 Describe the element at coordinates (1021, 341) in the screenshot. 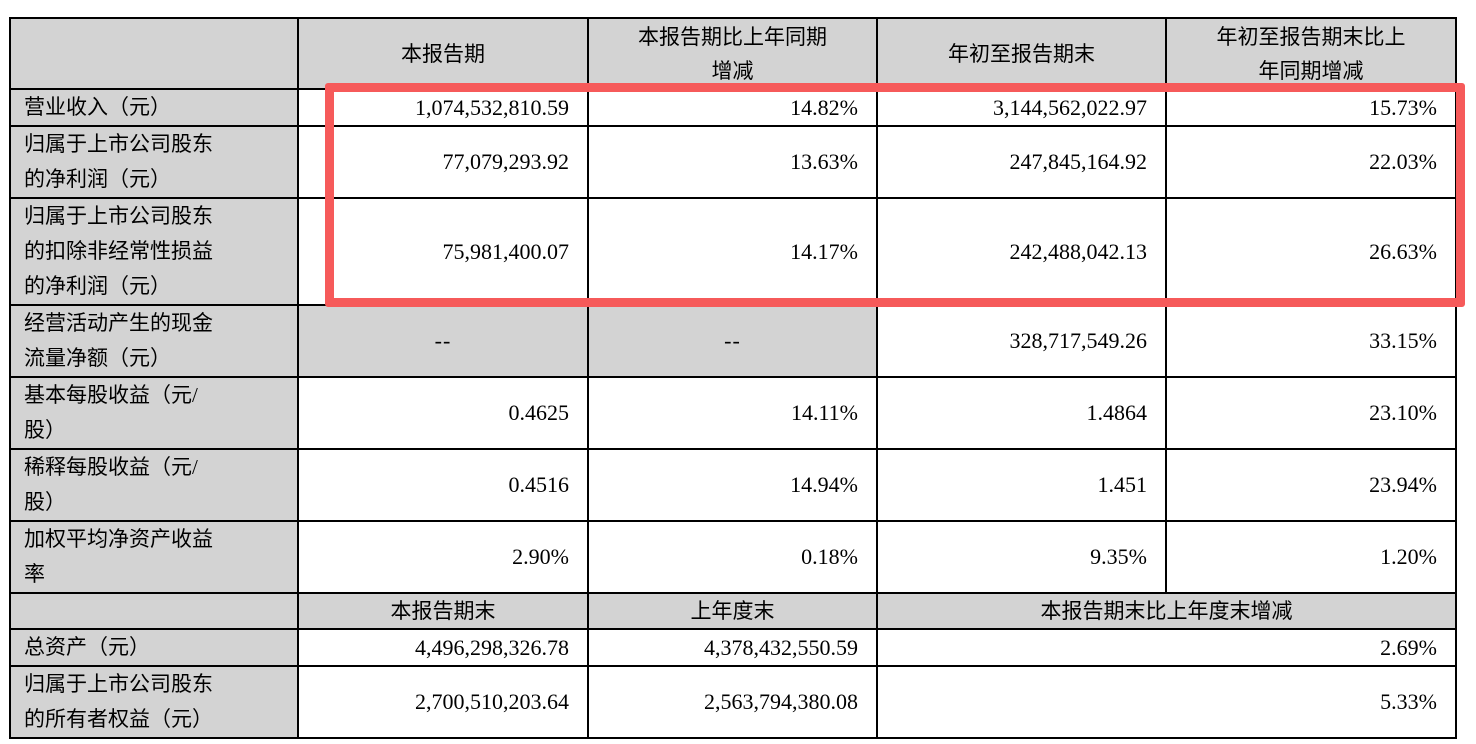

I see `cell-value: 328,717,549.26` at that location.